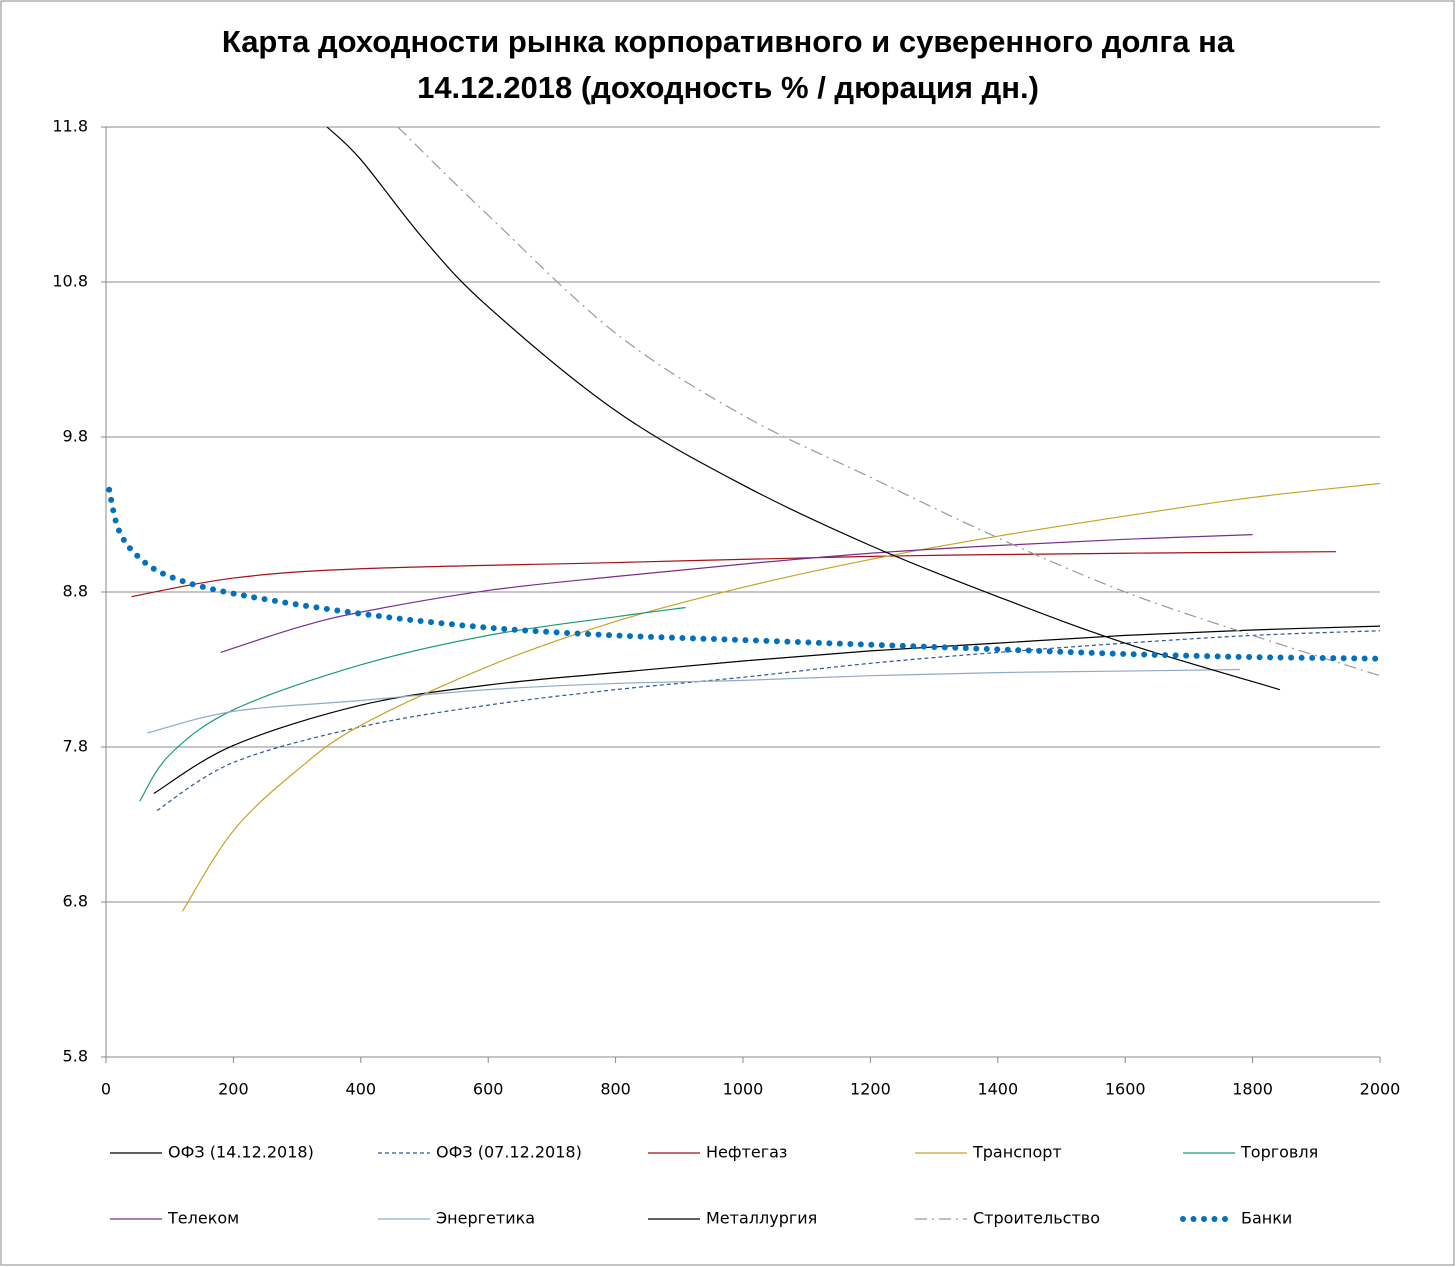 This screenshot has width=1456, height=1267. What do you see at coordinates (870, 1089) in the screenshot?
I see `x-tick-label: 1200` at bounding box center [870, 1089].